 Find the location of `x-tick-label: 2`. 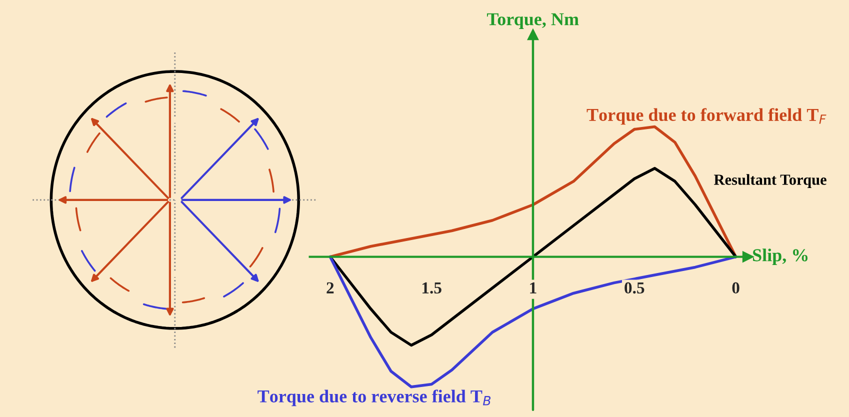

x-tick-label: 2 is located at coordinates (330, 288).